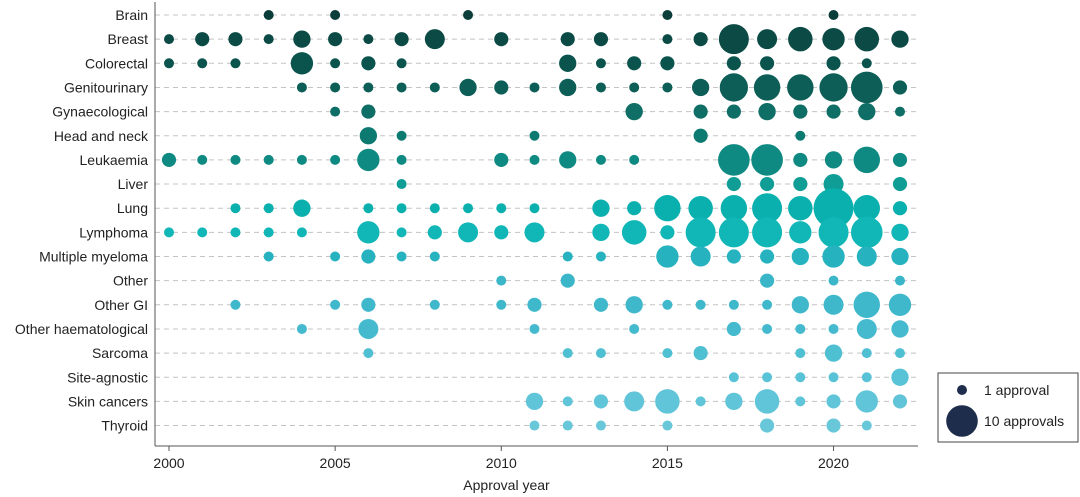 This screenshot has width=1080, height=497. I want to click on bubble-site-agnostic-2019, so click(800, 377).